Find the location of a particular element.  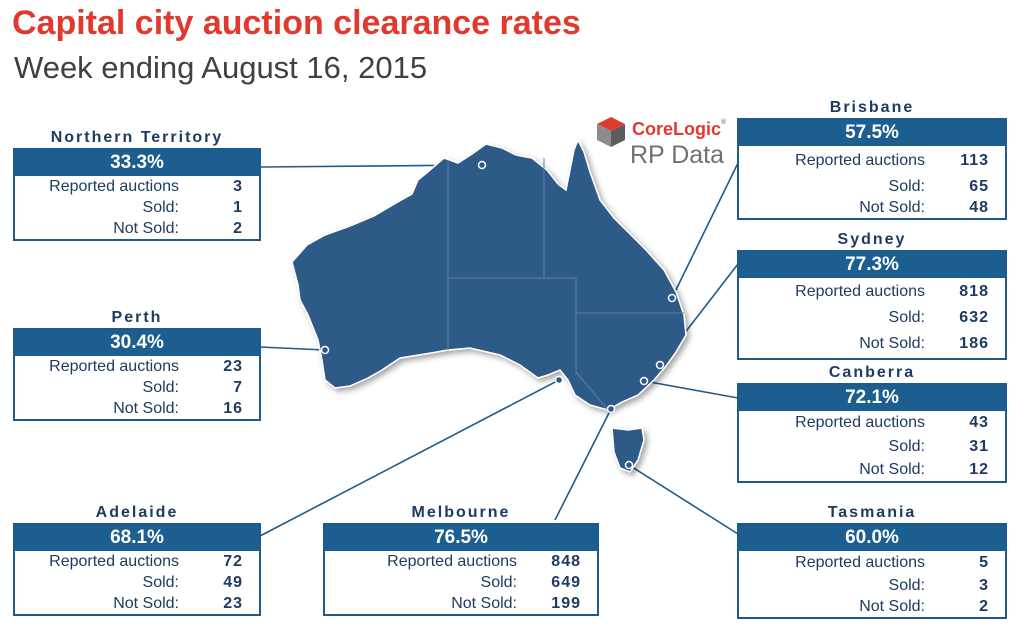

clearance-rate: 72.1% is located at coordinates (872, 398).